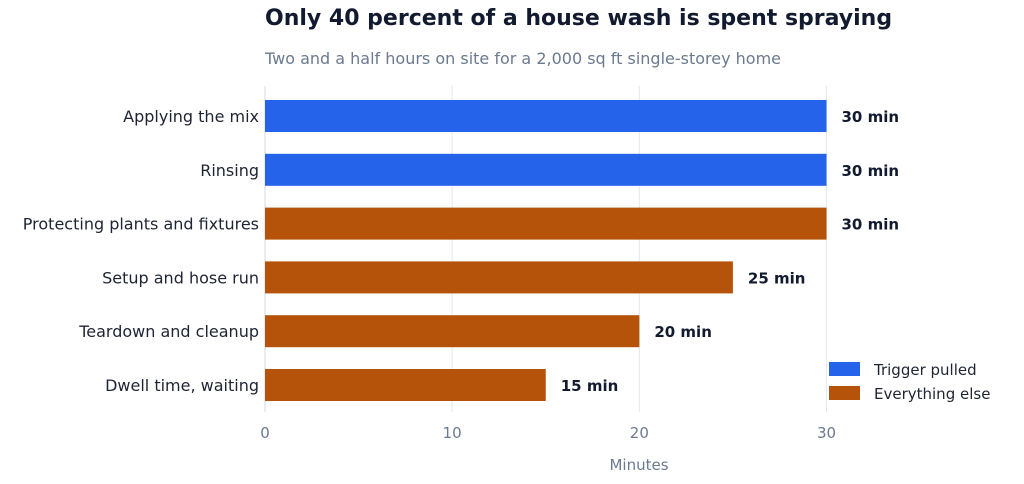 The width and height of the screenshot is (1024, 484). Describe the element at coordinates (182, 385) in the screenshot. I see `category-label: Dwell time, waiting` at that location.